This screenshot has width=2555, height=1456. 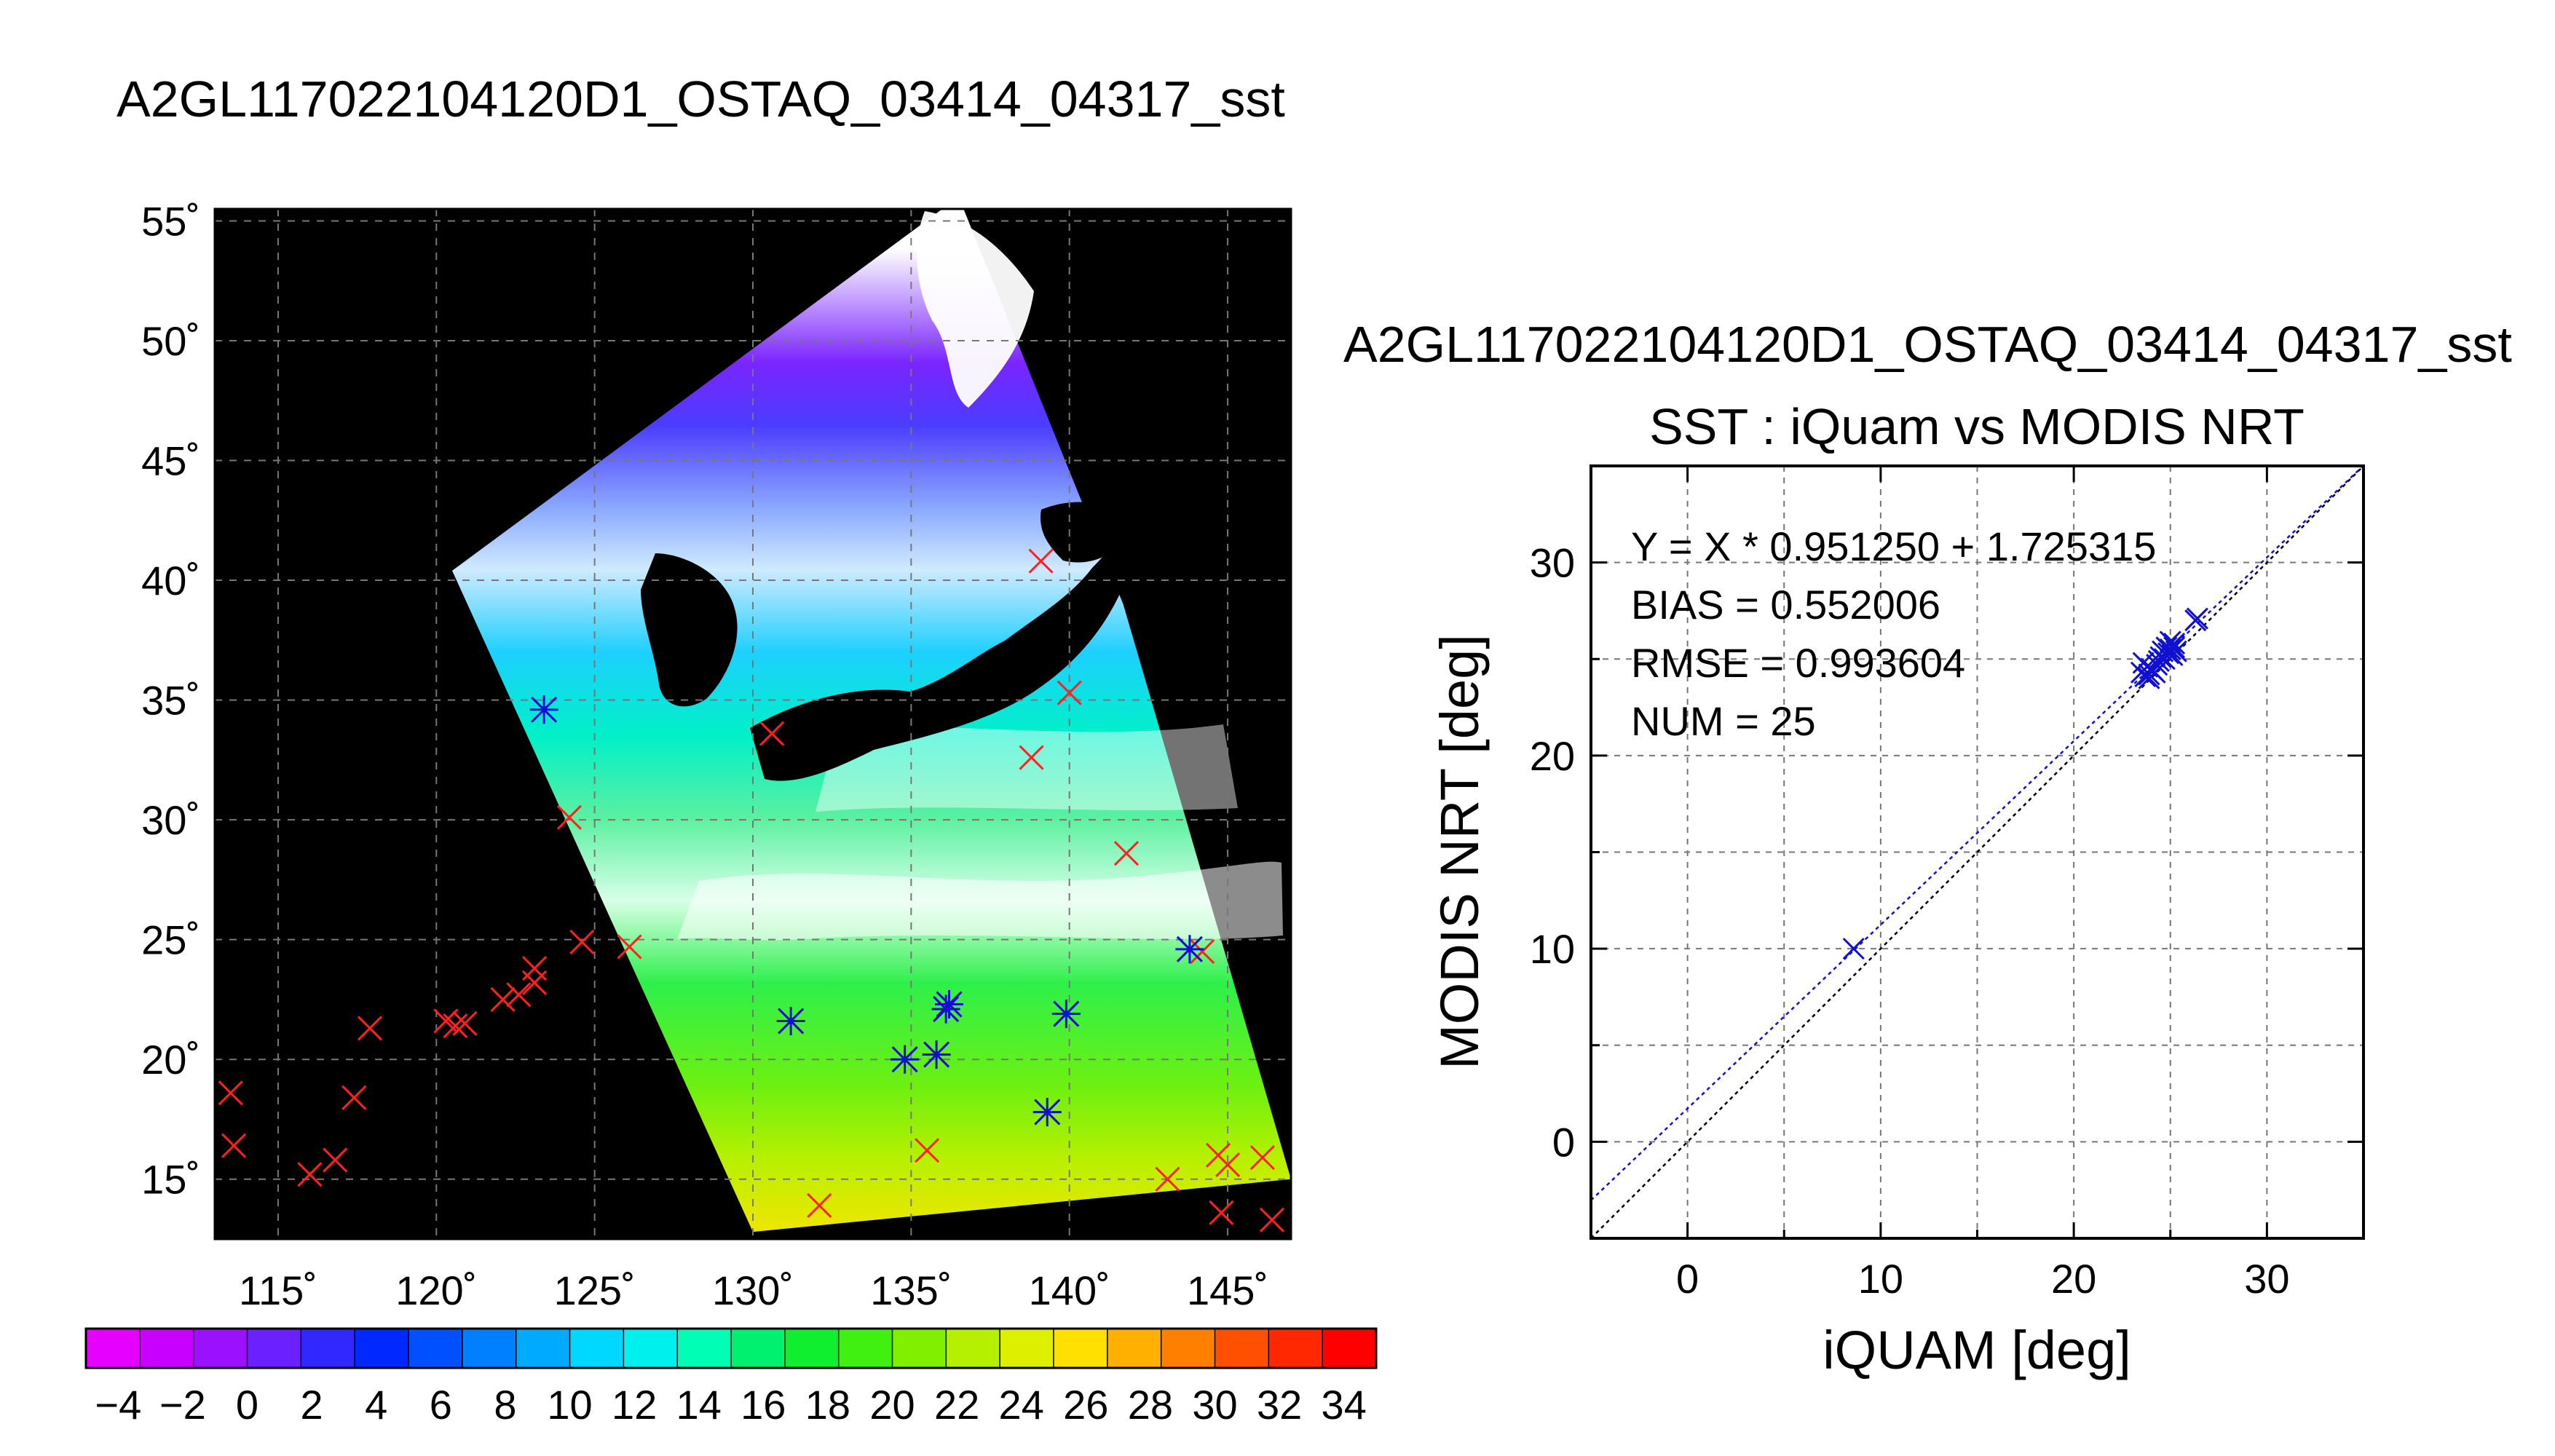 I want to click on colorbar-tick-label: 22, so click(x=956, y=1405).